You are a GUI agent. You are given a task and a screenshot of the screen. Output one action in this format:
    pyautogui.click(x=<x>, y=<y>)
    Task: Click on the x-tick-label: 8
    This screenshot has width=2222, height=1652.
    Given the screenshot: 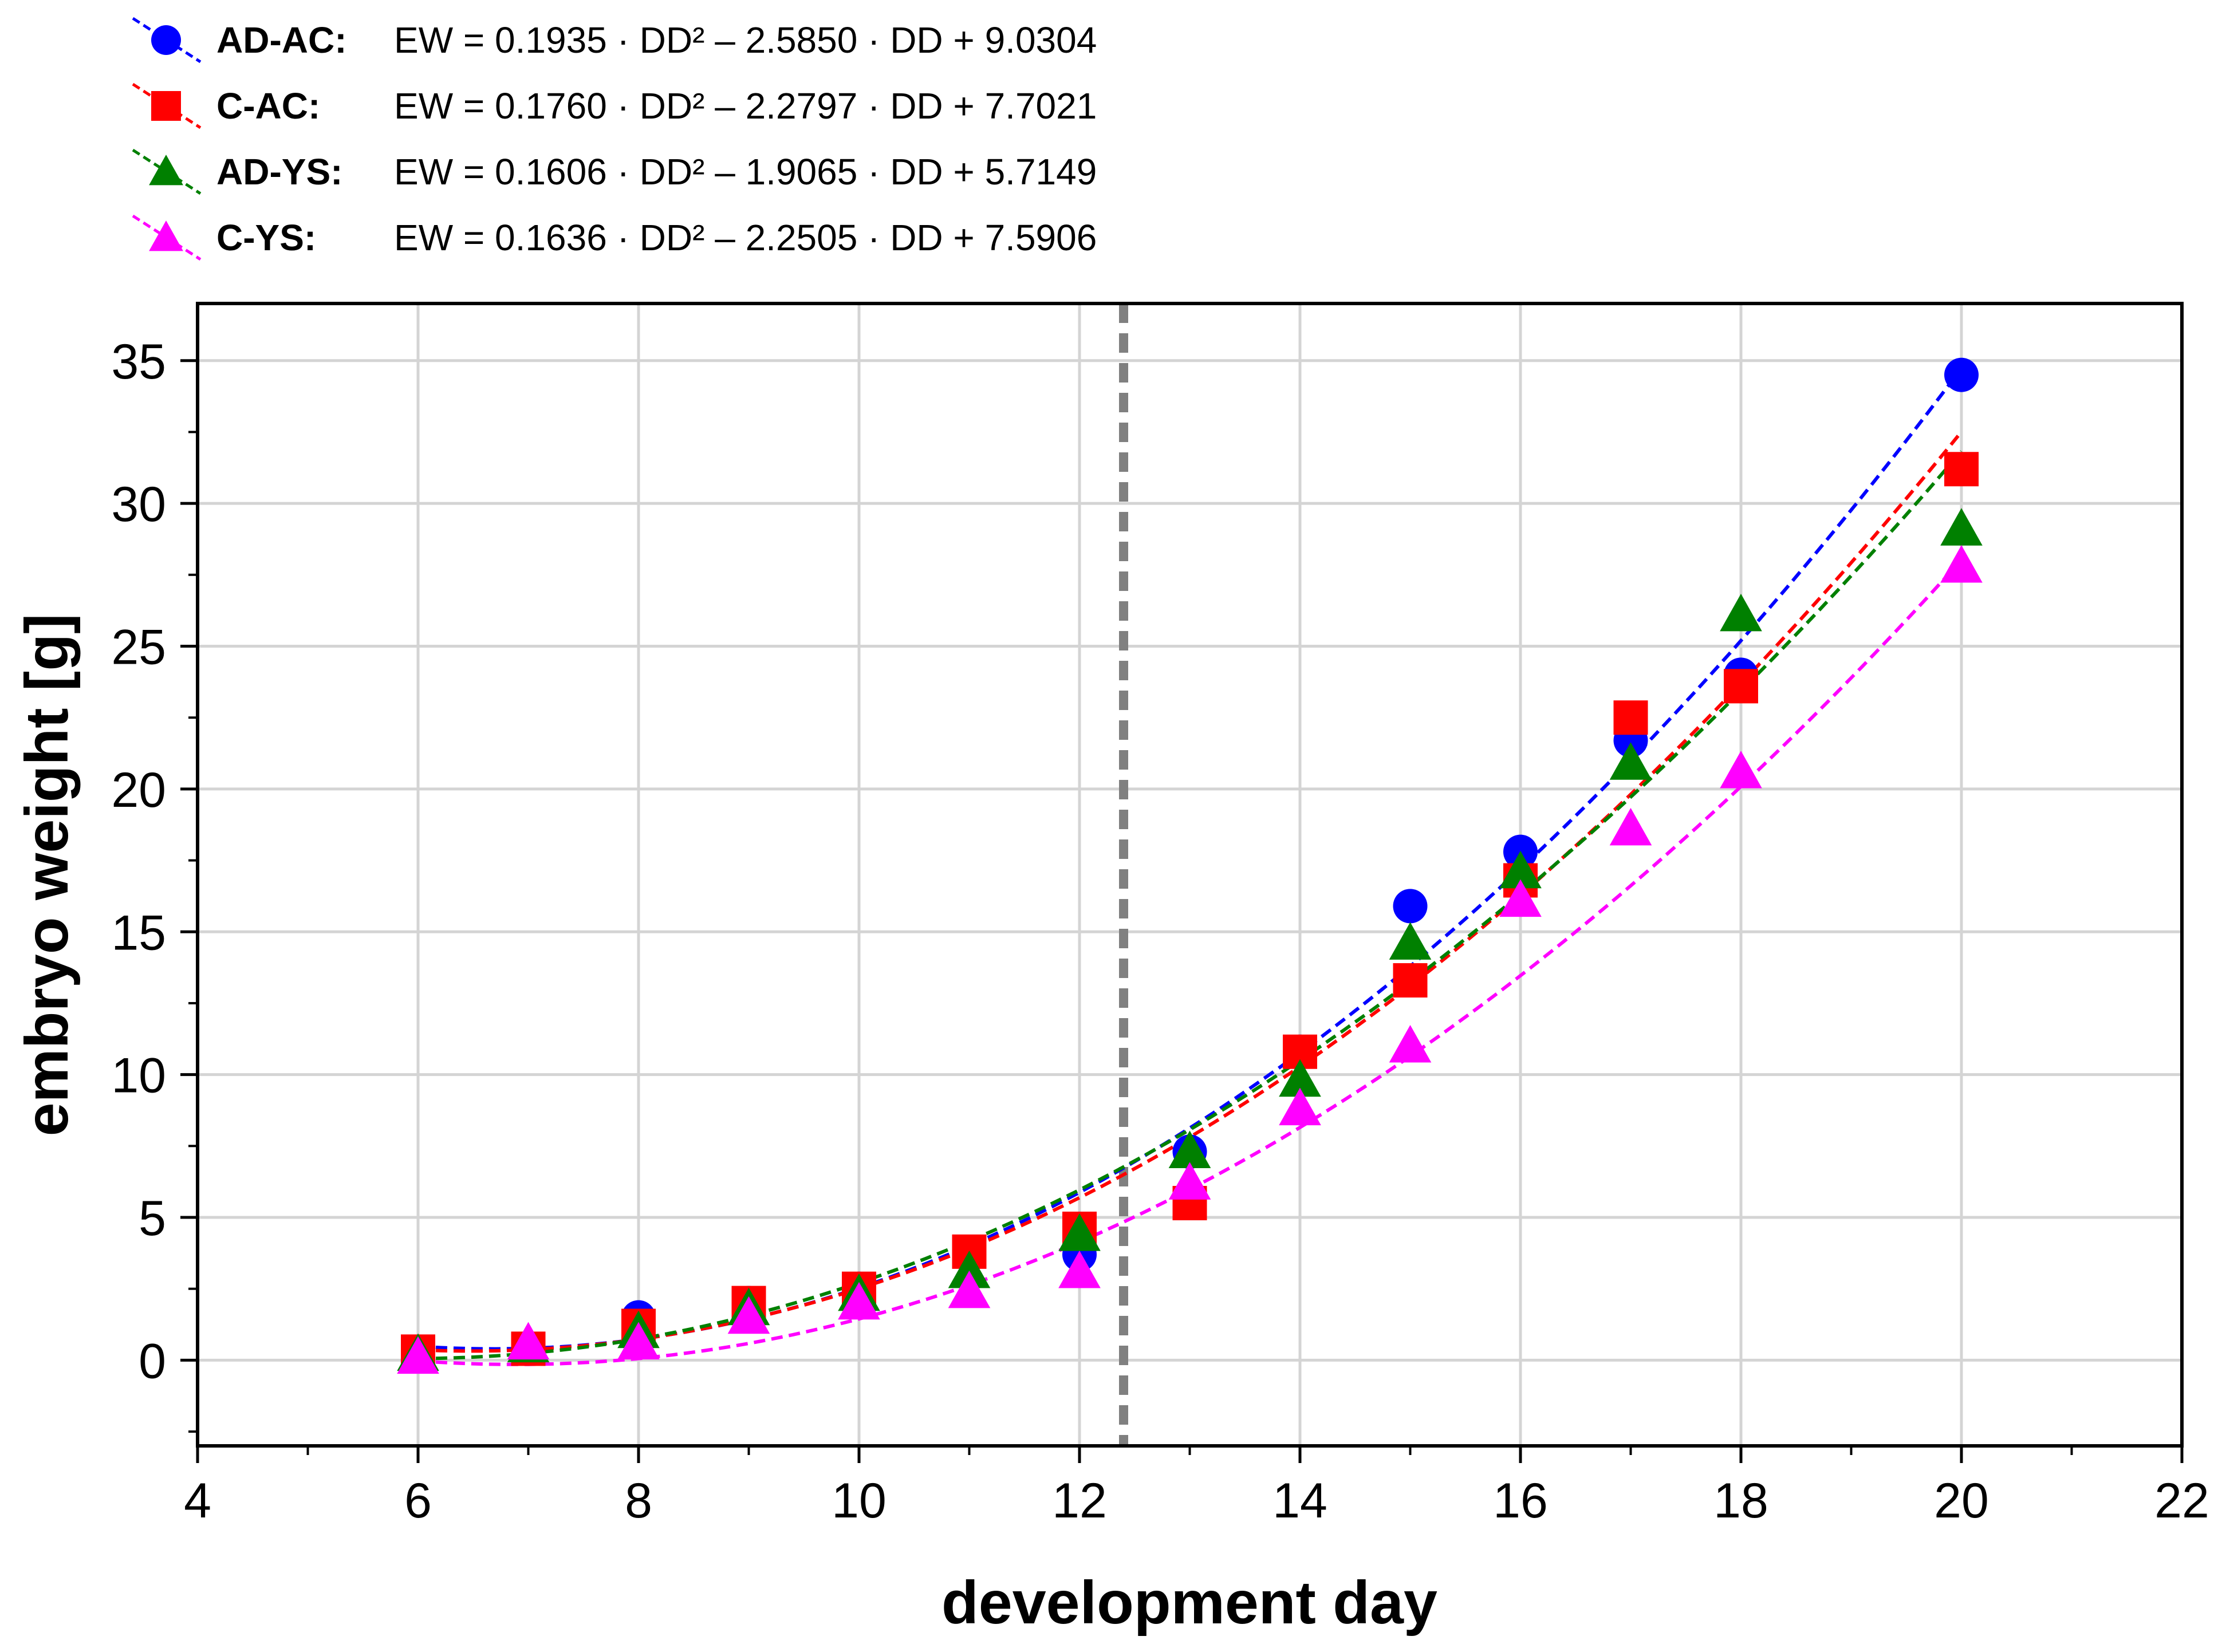 What is the action you would take?
    pyautogui.click(x=638, y=1500)
    